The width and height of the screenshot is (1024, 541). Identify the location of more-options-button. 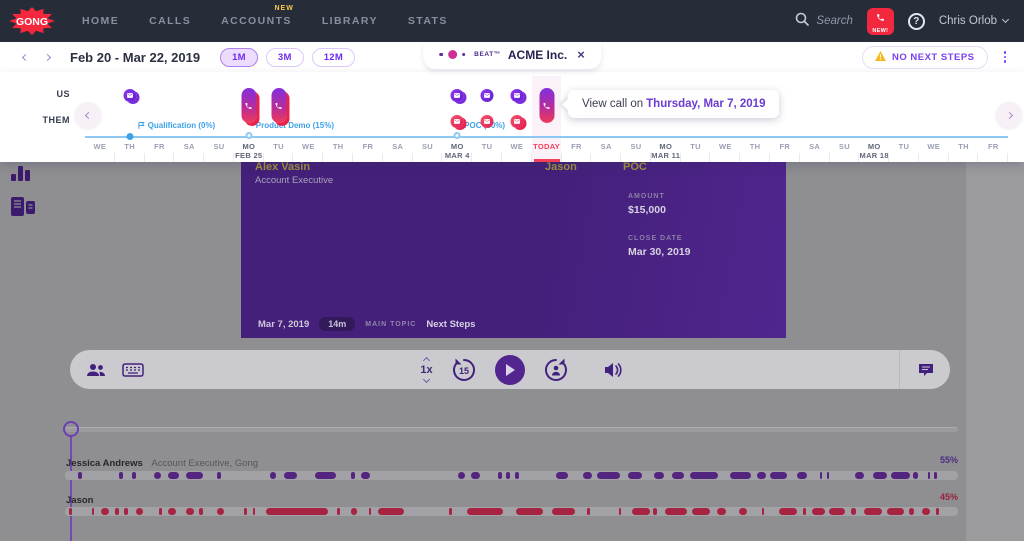
(1005, 57).